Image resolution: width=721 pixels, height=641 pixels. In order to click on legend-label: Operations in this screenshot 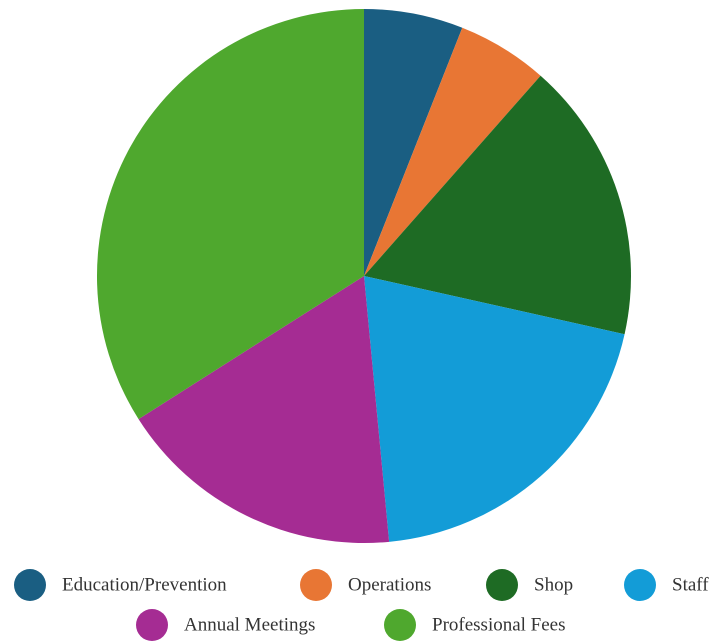, I will do `click(389, 584)`.